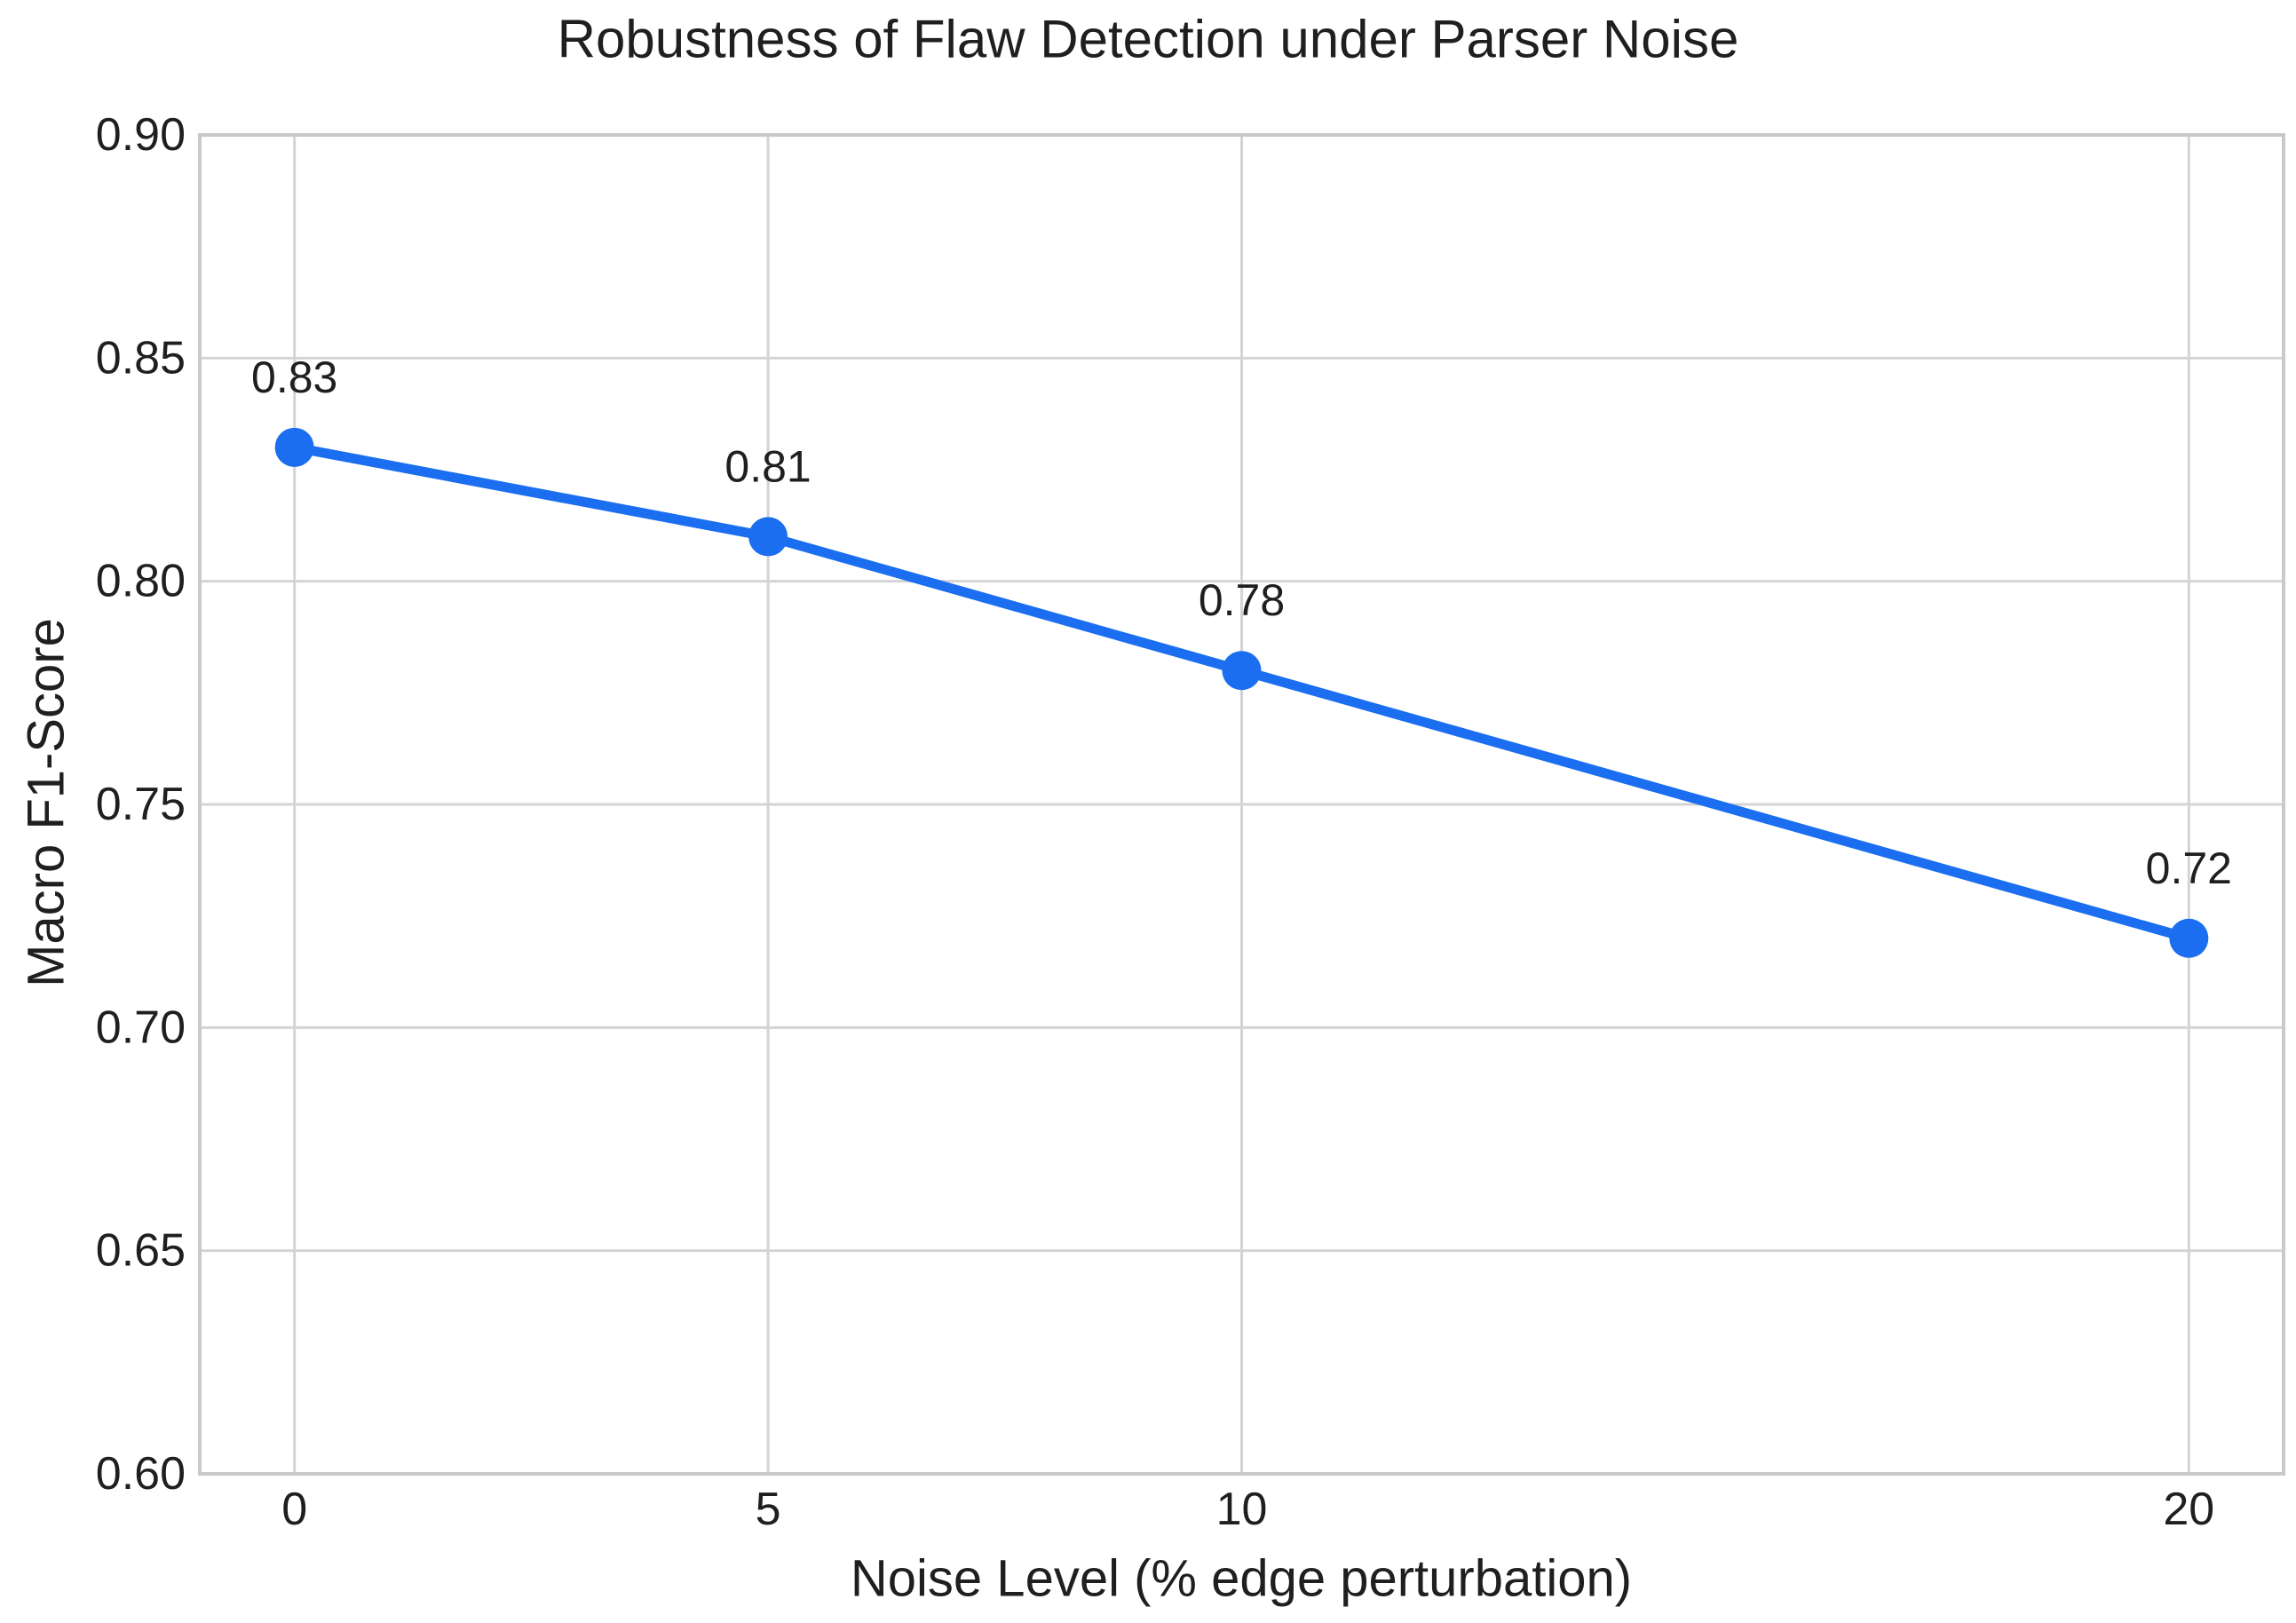  What do you see at coordinates (46, 802) in the screenshot?
I see `y-axis-label: Macro F1-Score` at bounding box center [46, 802].